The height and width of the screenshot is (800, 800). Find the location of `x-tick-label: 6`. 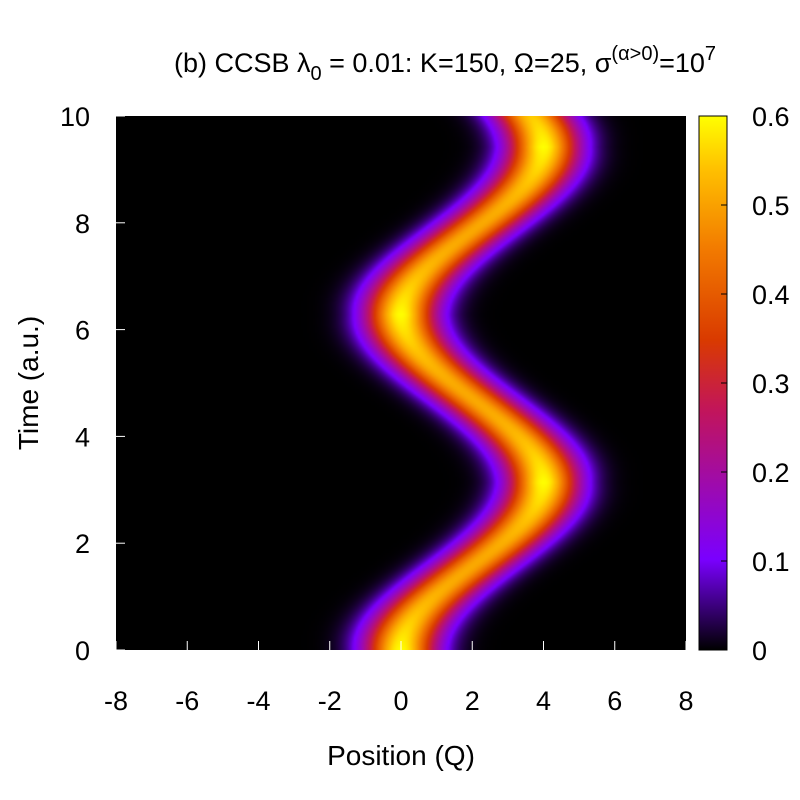

x-tick-label: 6 is located at coordinates (614, 701).